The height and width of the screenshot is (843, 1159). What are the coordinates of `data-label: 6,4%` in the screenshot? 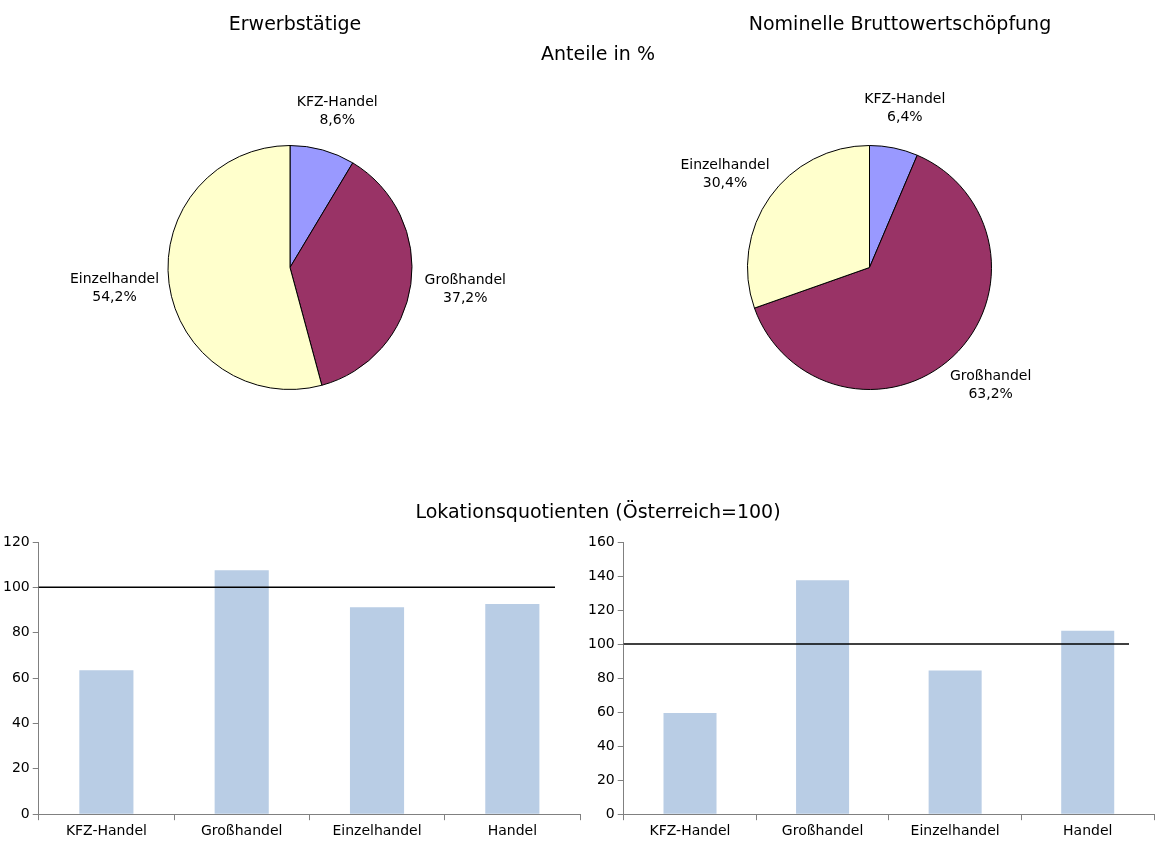 It's located at (905, 116).